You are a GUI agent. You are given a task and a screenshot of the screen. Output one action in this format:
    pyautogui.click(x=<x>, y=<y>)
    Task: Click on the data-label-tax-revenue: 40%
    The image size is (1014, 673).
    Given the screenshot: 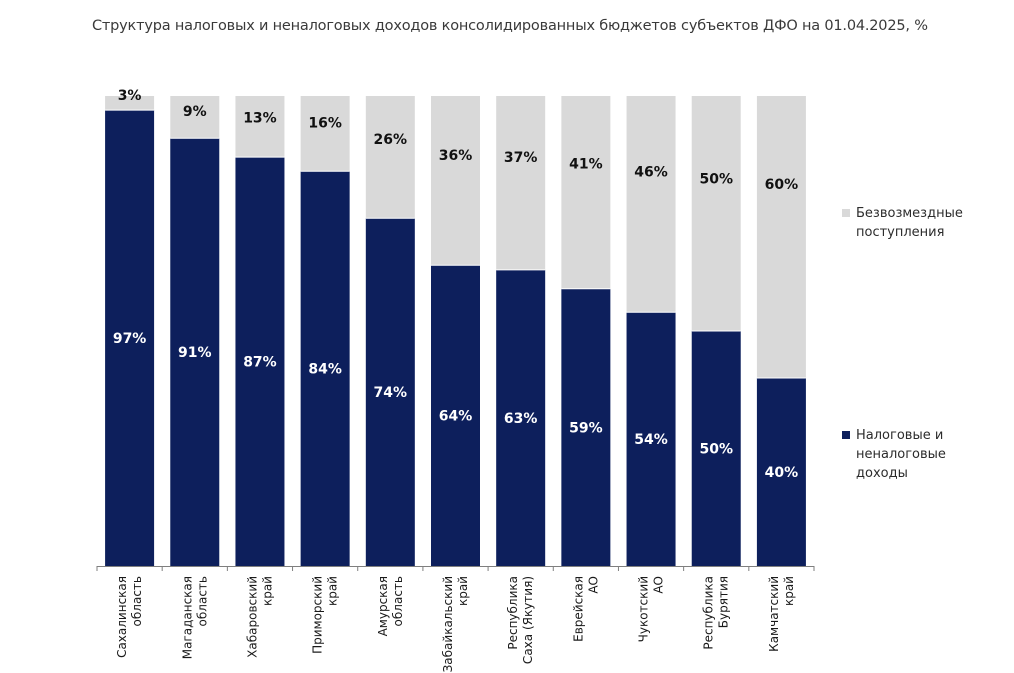 What is the action you would take?
    pyautogui.click(x=782, y=473)
    